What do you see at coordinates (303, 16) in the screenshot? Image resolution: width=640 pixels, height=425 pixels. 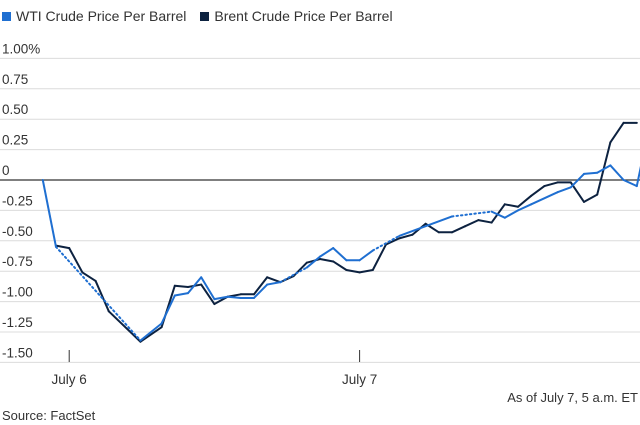 I see `legend-label-brent: Brent Crude Price Per Barrel` at bounding box center [303, 16].